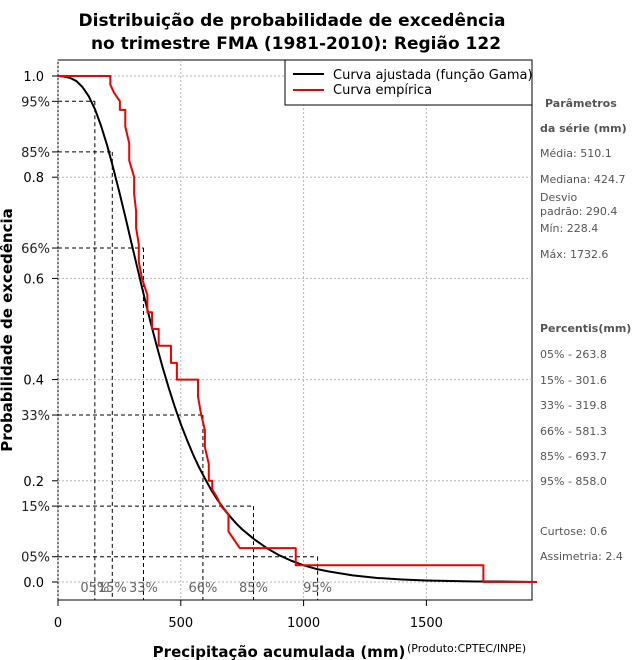 The width and height of the screenshot is (640, 660). What do you see at coordinates (573, 380) in the screenshot?
I see `stat-p15: 15% - 301.6` at bounding box center [573, 380].